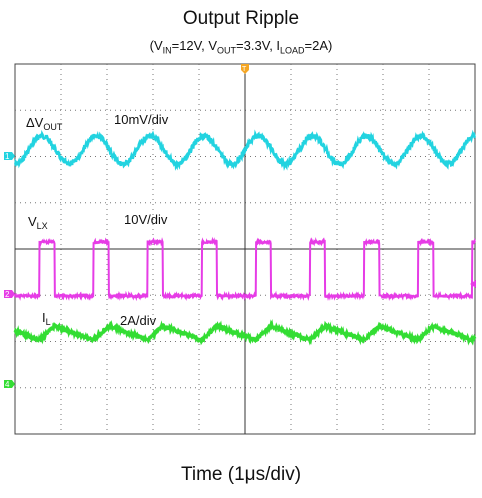  I want to click on trigger-marker: T, so click(245, 69).